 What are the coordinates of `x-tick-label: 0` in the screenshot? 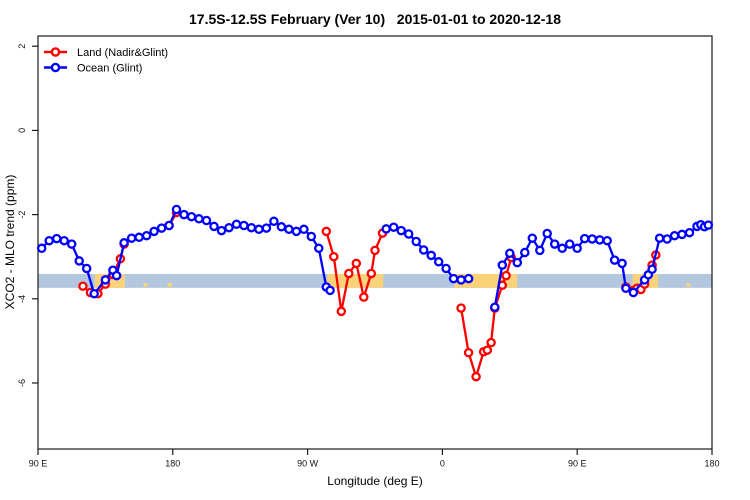 It's located at (442, 464).